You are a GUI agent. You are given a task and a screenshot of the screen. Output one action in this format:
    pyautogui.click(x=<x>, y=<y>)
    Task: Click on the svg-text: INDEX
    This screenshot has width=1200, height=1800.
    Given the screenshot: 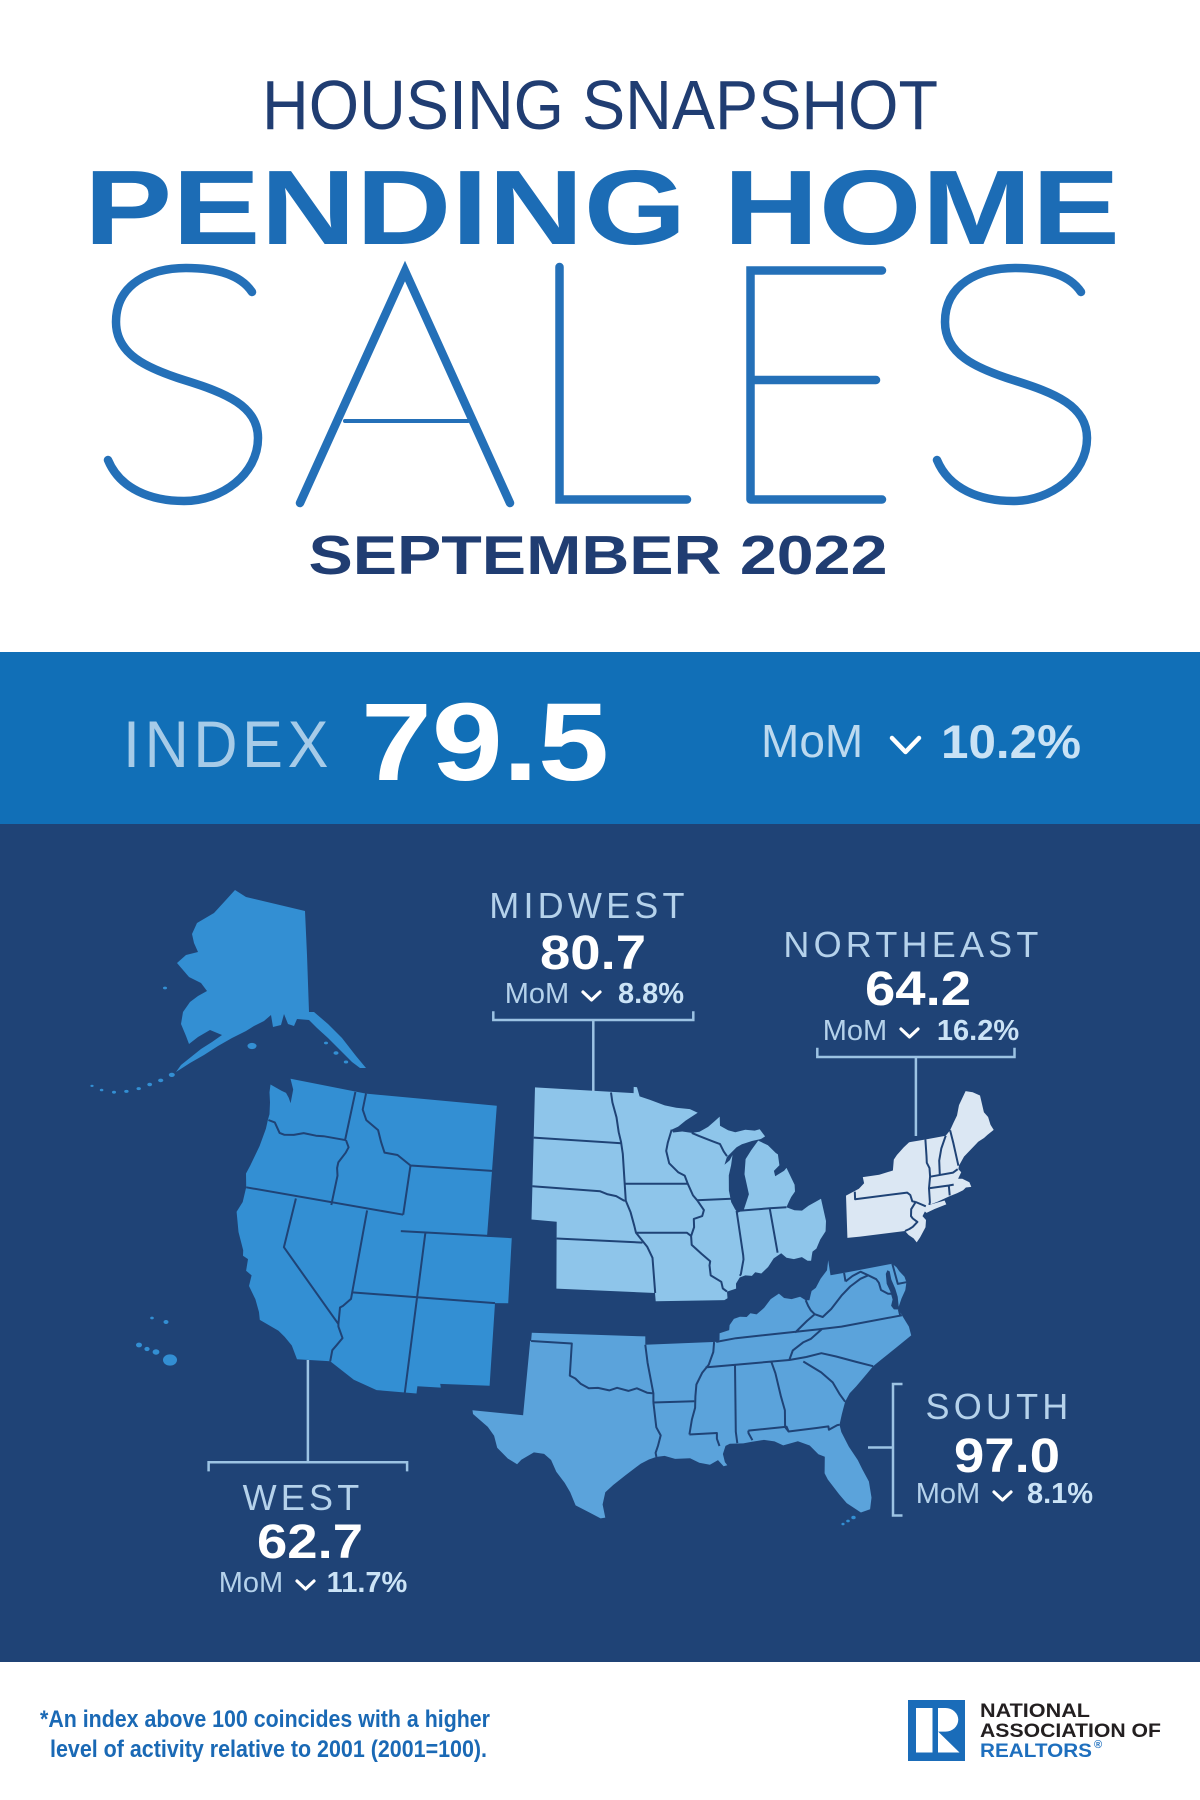 What is the action you would take?
    pyautogui.click(x=228, y=744)
    